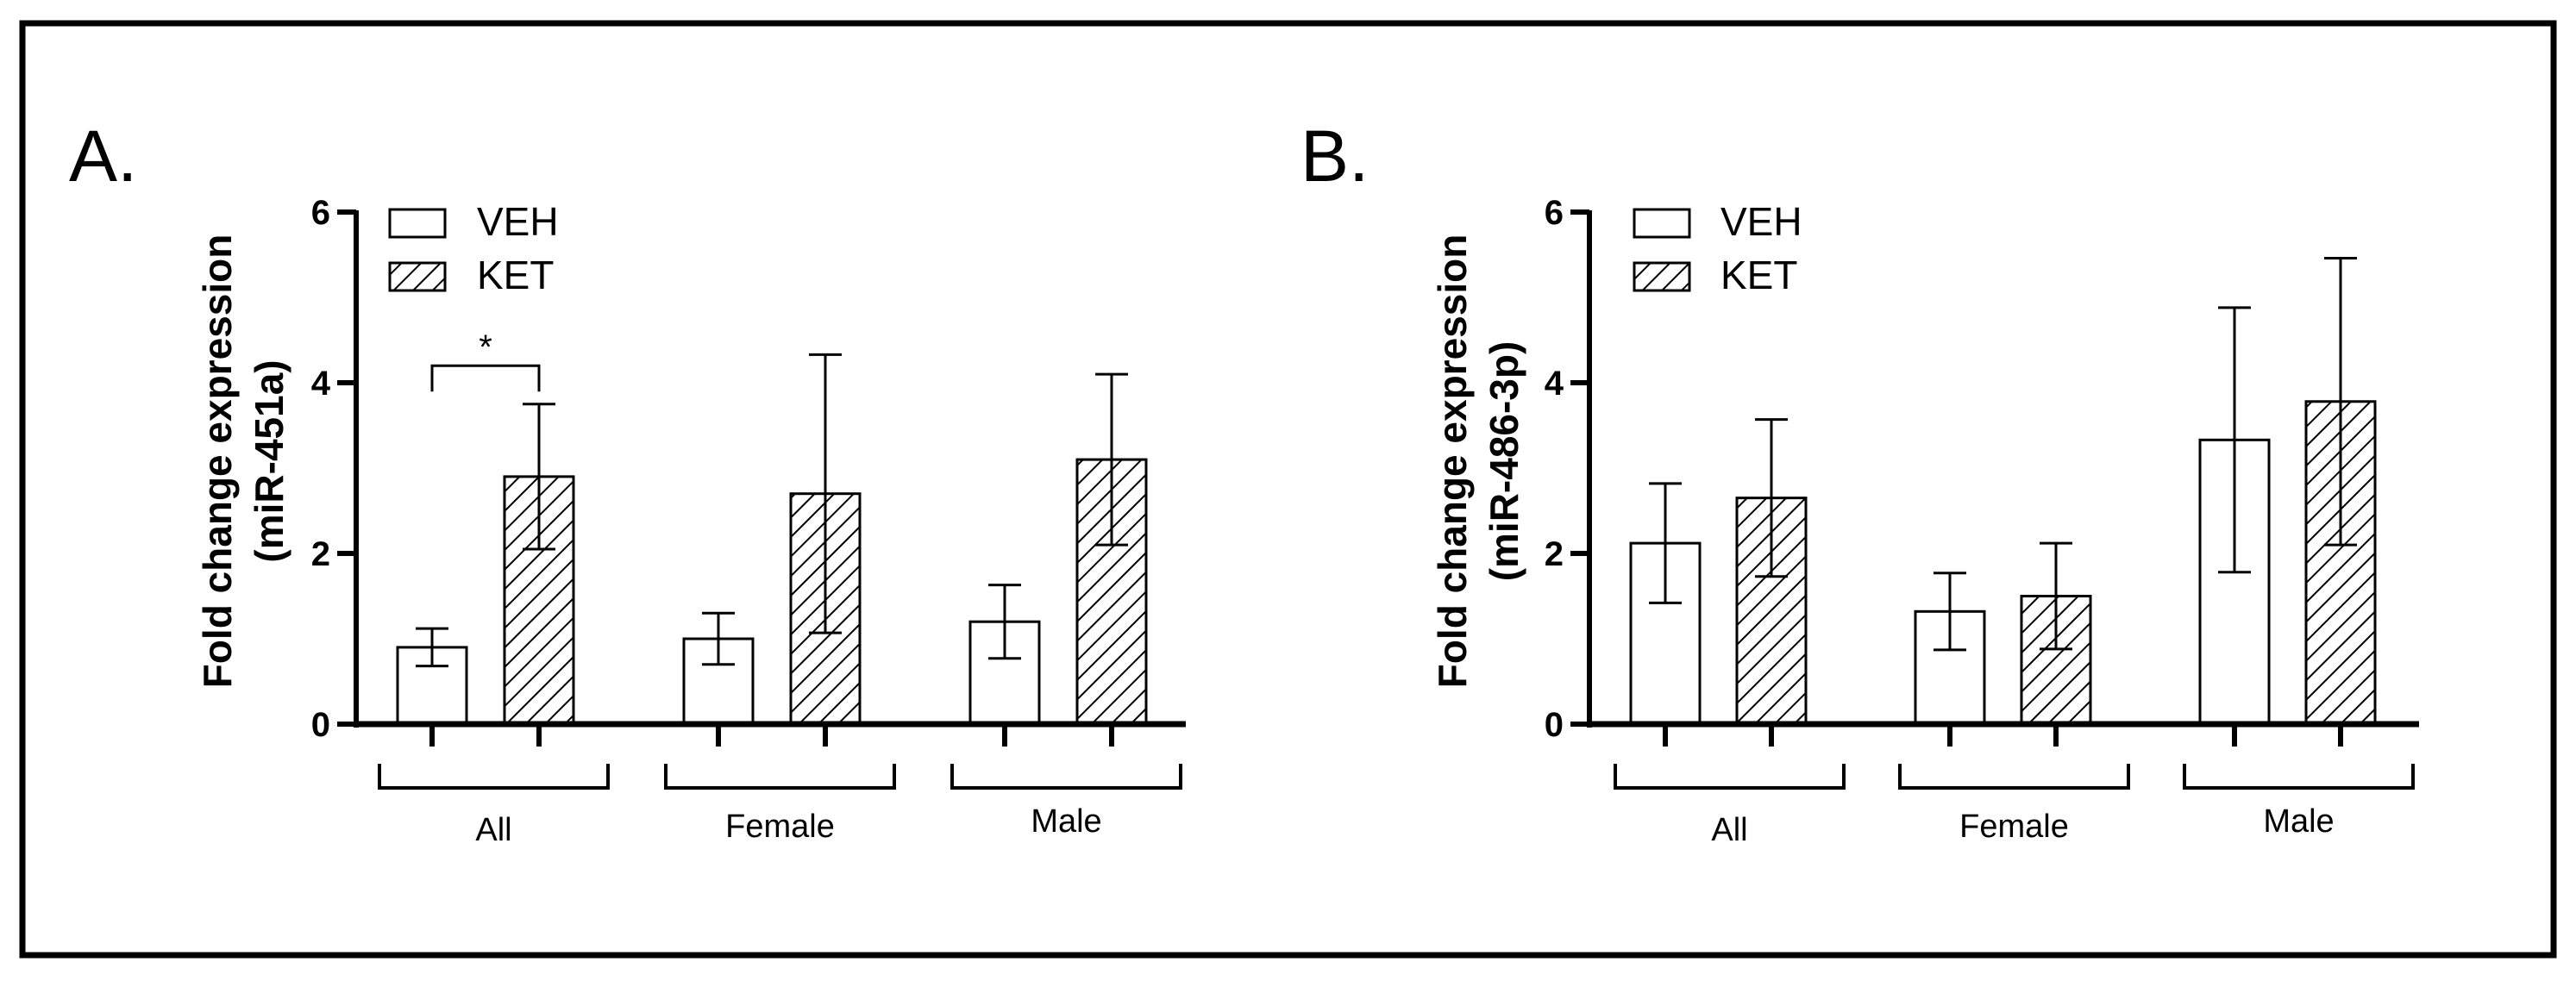 Image resolution: width=2576 pixels, height=981 pixels. Describe the element at coordinates (2298, 821) in the screenshot. I see `panel-b-category-label-male: Male` at that location.